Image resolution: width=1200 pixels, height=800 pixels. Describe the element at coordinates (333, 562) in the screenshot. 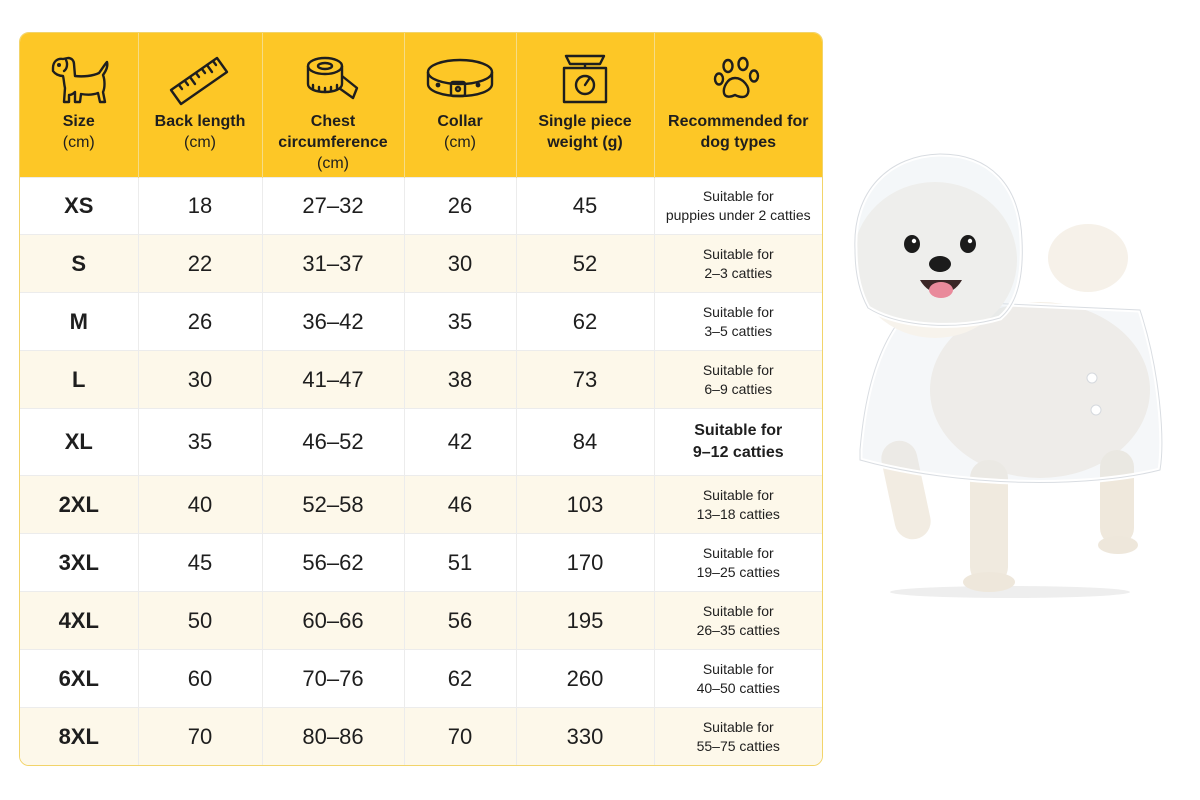

I see `chest-cell: 56–62` at that location.